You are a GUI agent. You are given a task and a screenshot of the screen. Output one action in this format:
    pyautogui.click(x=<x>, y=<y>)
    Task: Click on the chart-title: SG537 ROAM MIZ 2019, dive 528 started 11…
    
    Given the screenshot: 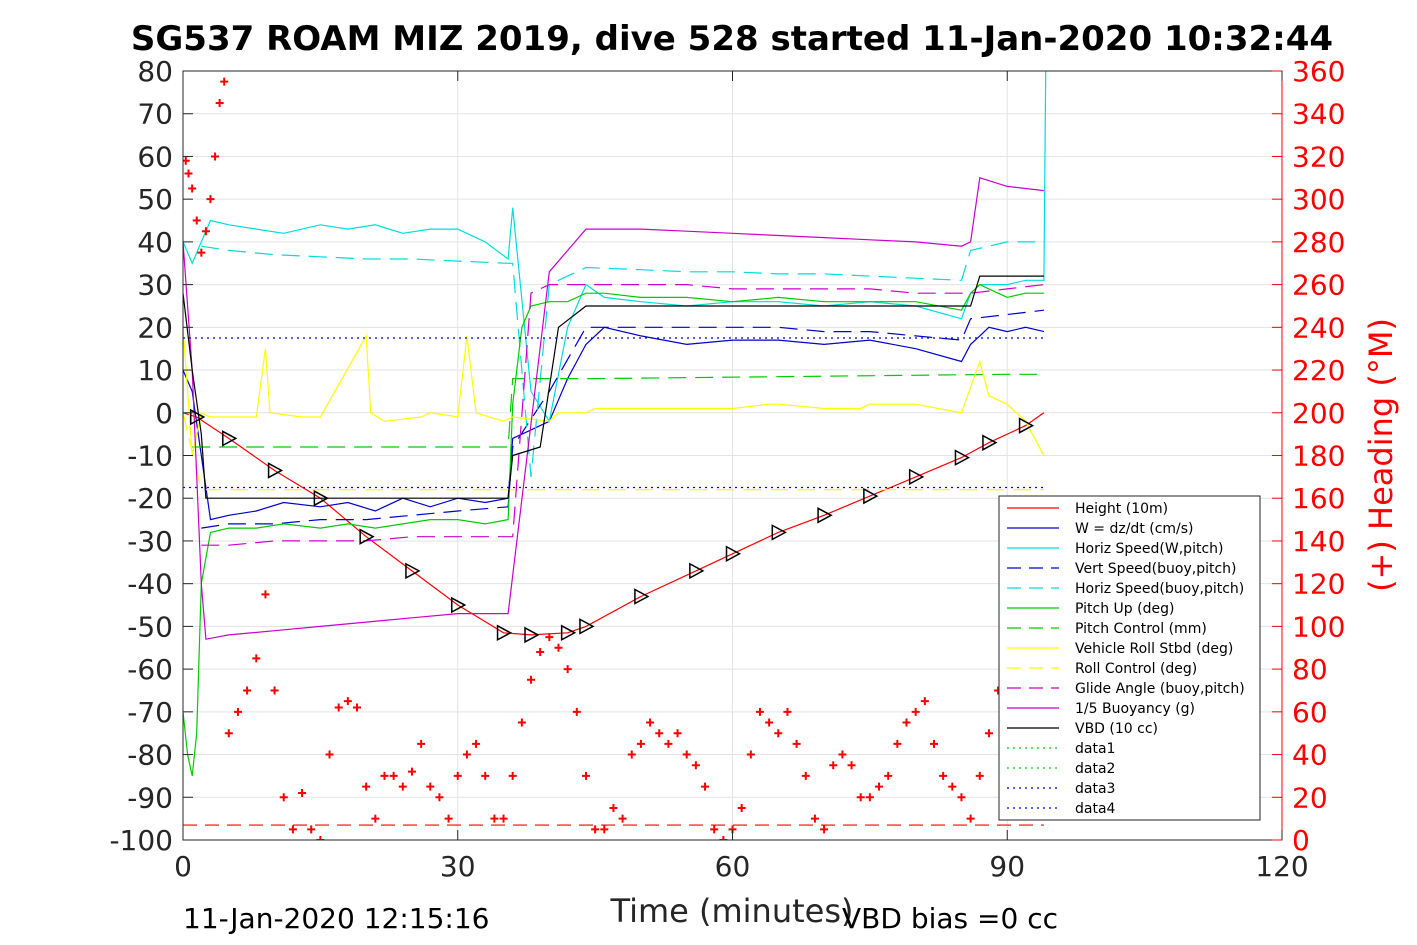 What is the action you would take?
    pyautogui.click(x=732, y=39)
    